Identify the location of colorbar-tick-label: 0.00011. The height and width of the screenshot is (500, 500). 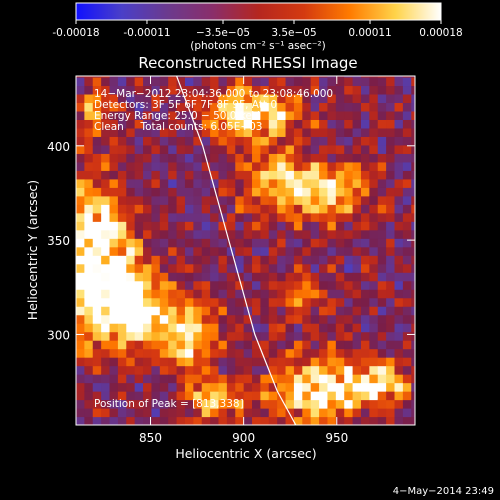
(369, 33).